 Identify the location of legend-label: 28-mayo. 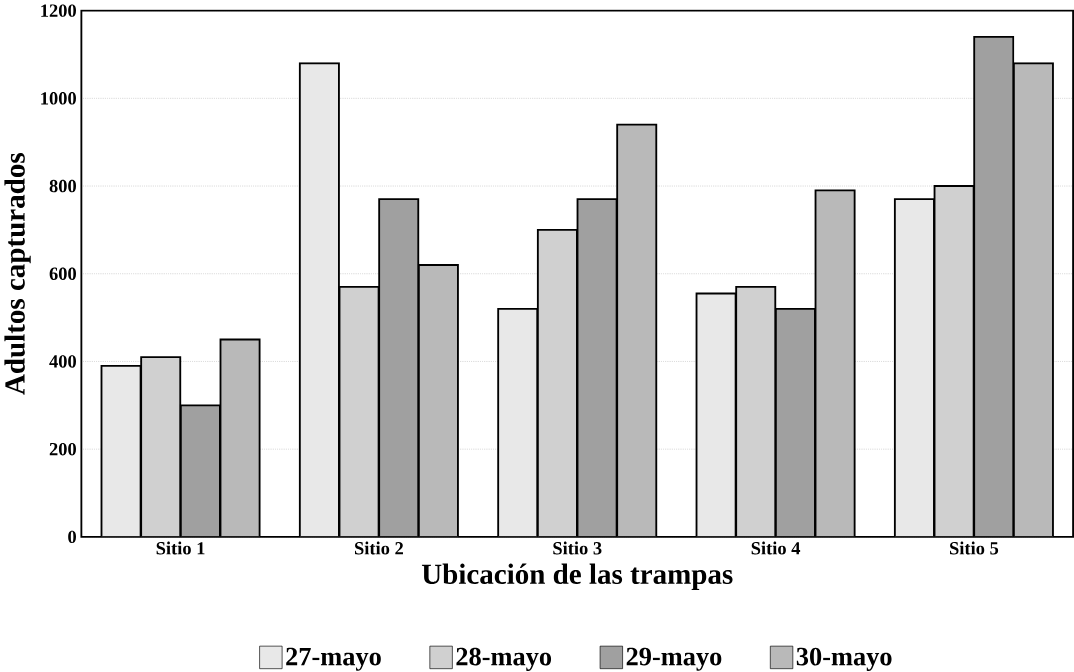
(504, 659).